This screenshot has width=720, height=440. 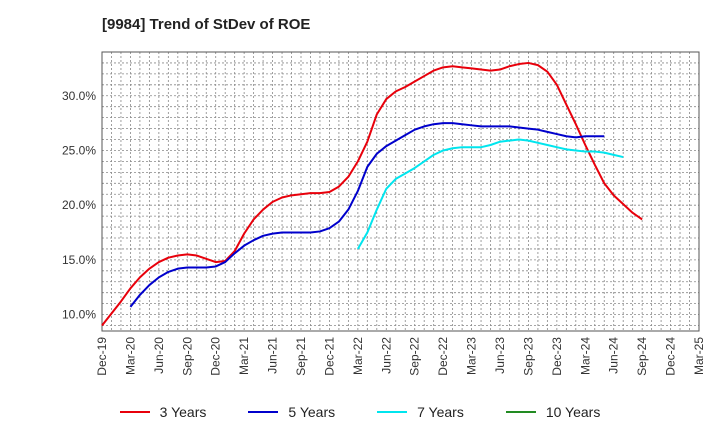 What do you see at coordinates (102, 356) in the screenshot?
I see `x-tick-label: Dec-19` at bounding box center [102, 356].